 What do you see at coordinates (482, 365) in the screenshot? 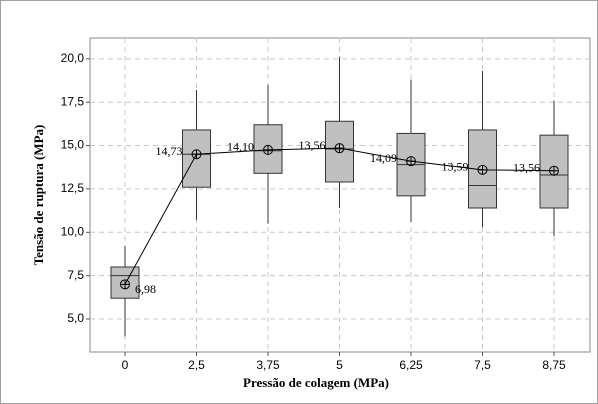
I see `x-tick-label: 7,5` at bounding box center [482, 365].